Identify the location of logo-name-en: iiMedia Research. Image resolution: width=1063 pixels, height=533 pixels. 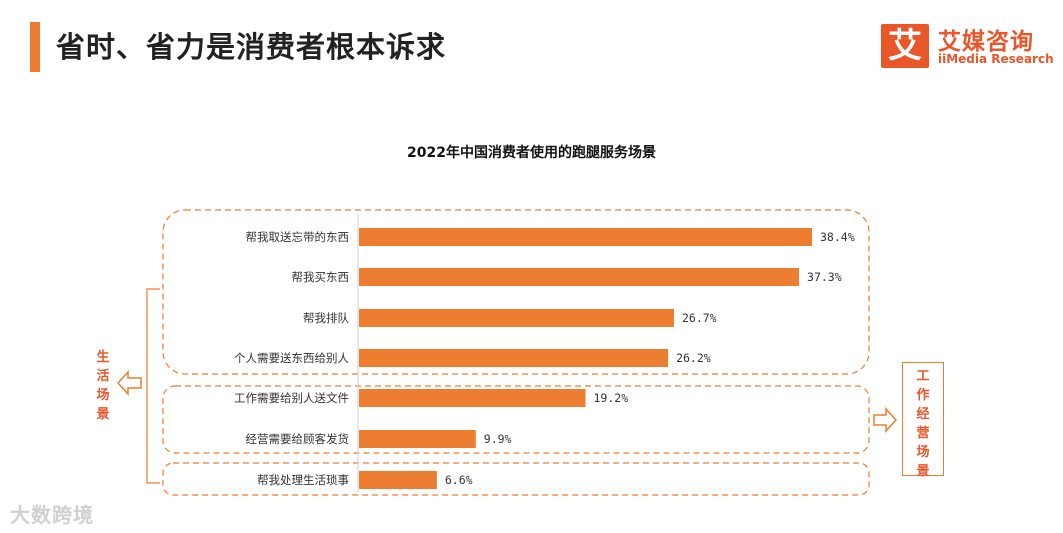
(996, 59).